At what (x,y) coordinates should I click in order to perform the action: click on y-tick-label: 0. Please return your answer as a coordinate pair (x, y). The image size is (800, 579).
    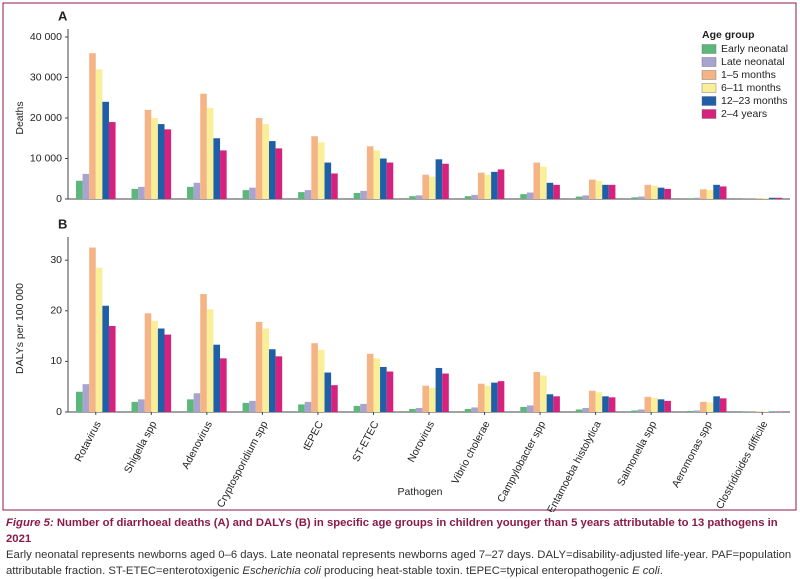
    Looking at the image, I should click on (59, 412).